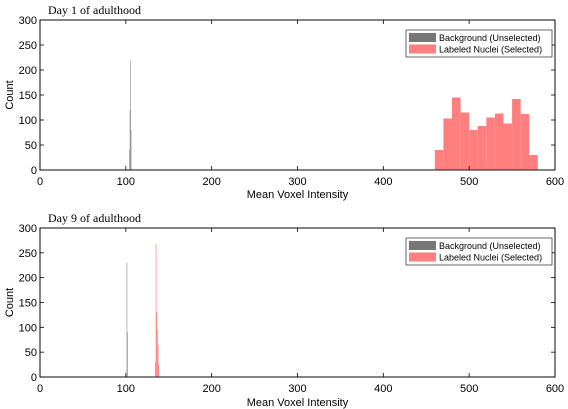  What do you see at coordinates (94, 10) in the screenshot?
I see `chart-title: Day 1 of adulthood` at bounding box center [94, 10].